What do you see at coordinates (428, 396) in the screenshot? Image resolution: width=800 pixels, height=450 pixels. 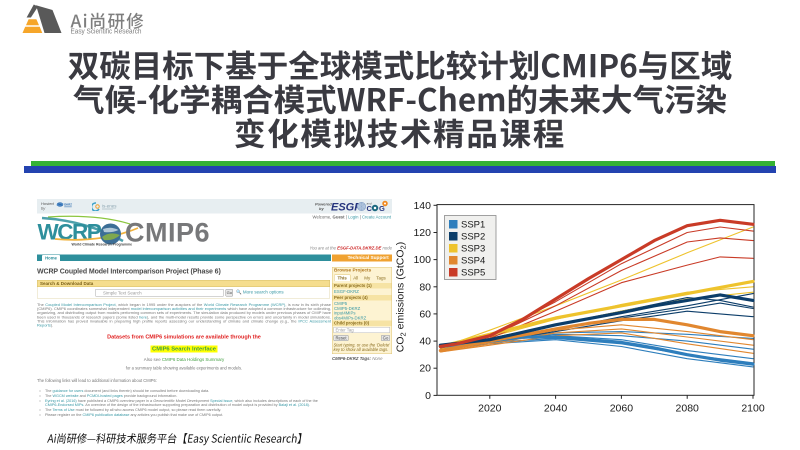 I see `svg-text: 0` at bounding box center [428, 396].